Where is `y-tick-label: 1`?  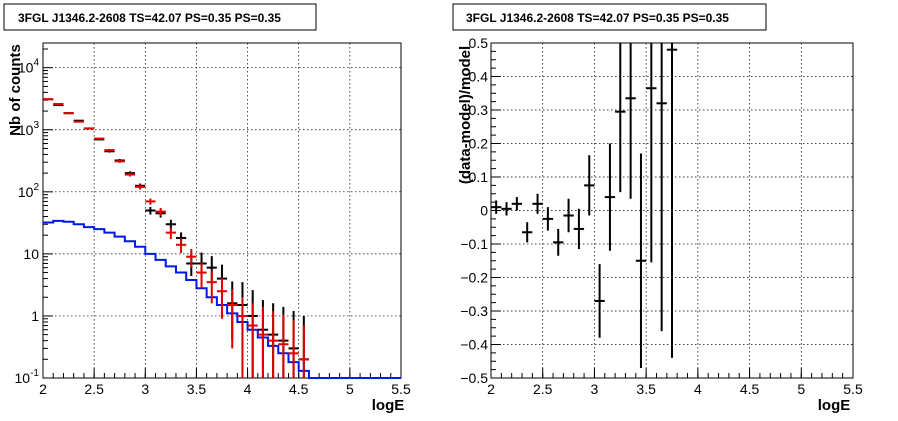
y-tick-label: 1 is located at coordinates (35, 316).